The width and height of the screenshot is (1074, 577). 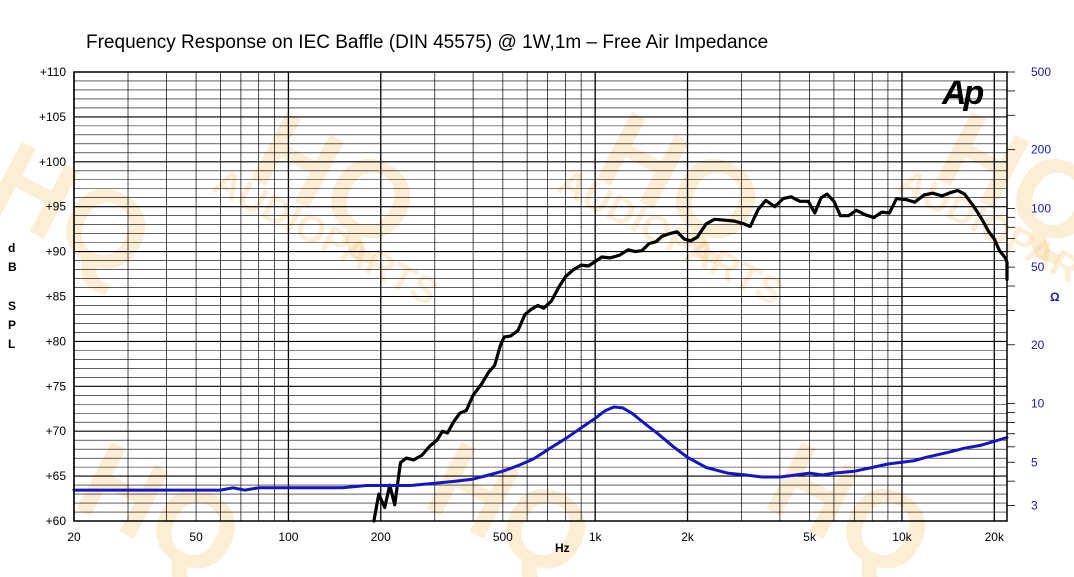 I want to click on y-axis-left-label-char: d, so click(x=11, y=248).